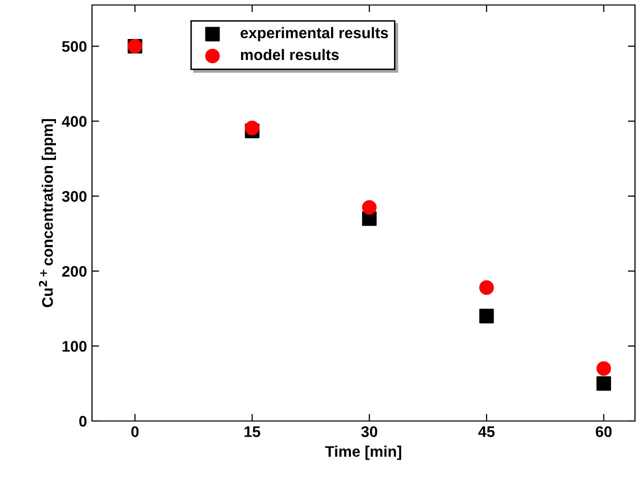 This screenshot has height=491, width=638. What do you see at coordinates (252, 432) in the screenshot?
I see `x-tick-label: 15` at bounding box center [252, 432].